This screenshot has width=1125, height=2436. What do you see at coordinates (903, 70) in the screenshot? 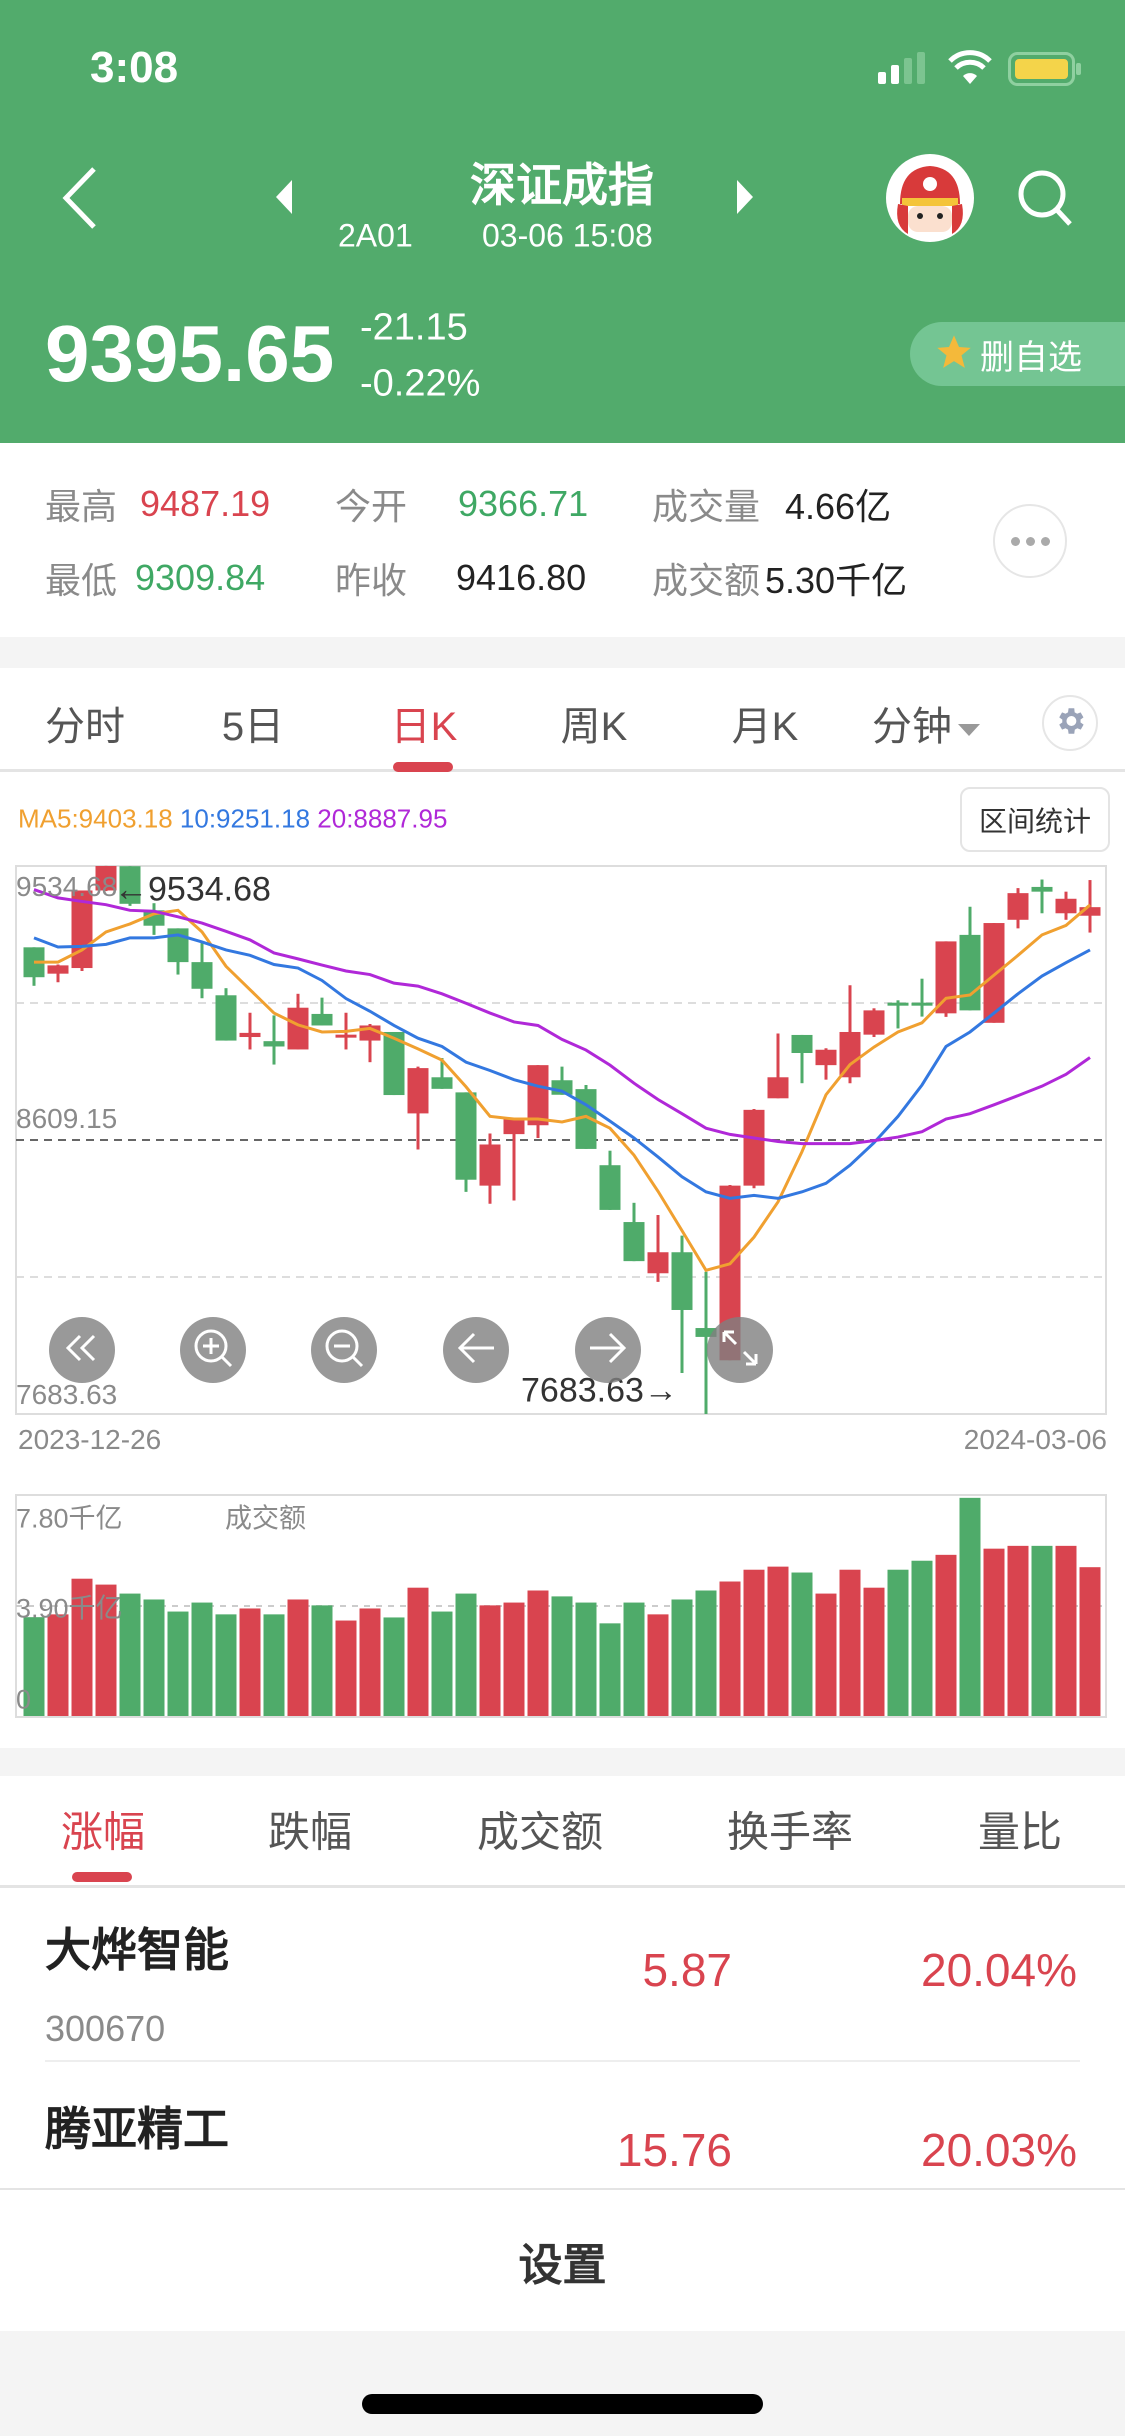
I see `signal-icon` at bounding box center [903, 70].